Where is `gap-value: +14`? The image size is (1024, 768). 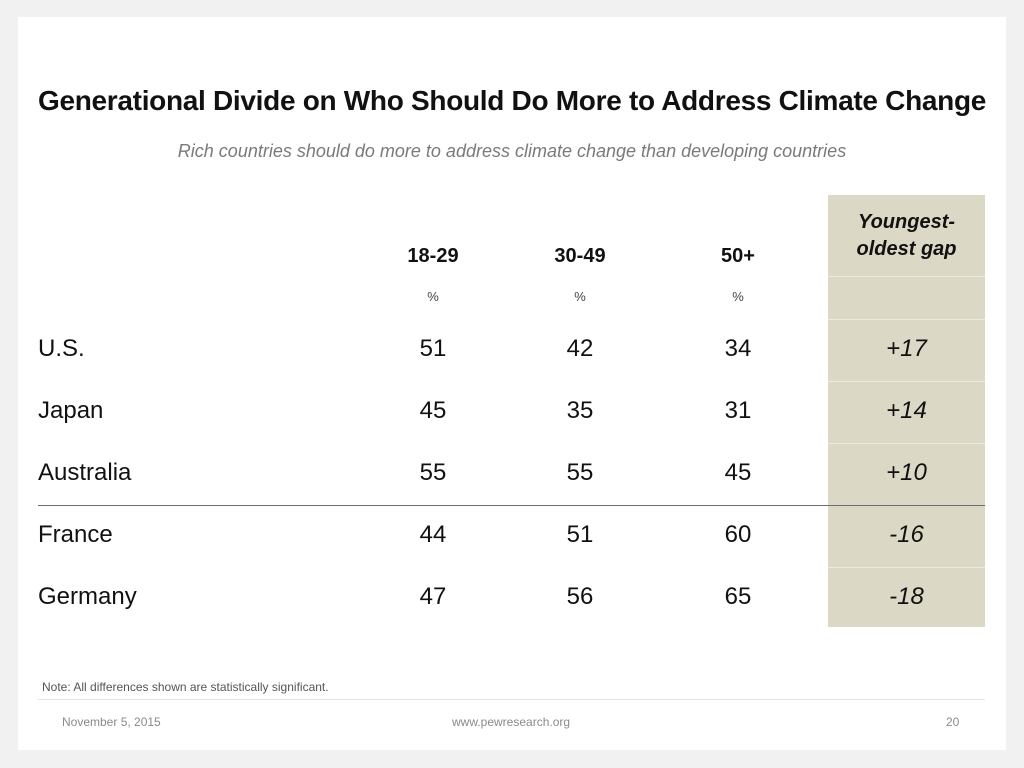
gap-value: +14 is located at coordinates (906, 410).